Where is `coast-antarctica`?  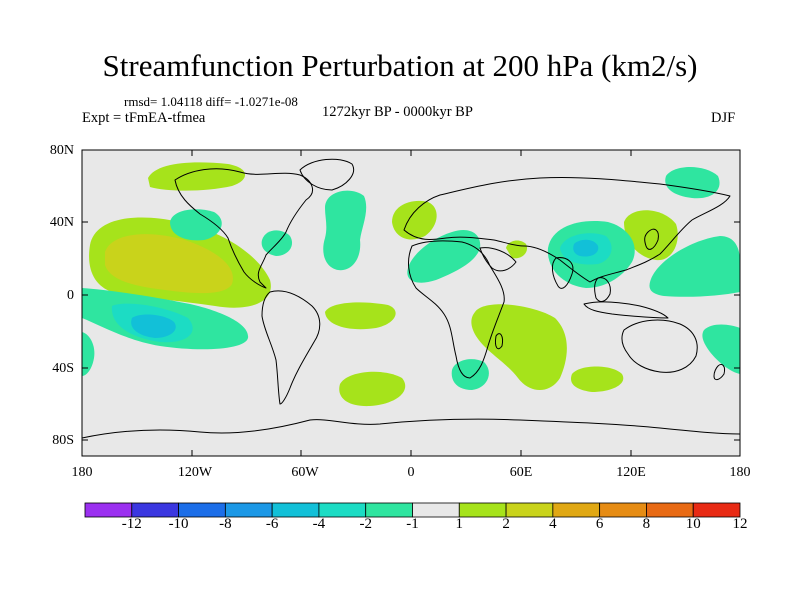
coast-antarctica is located at coordinates (411, 428).